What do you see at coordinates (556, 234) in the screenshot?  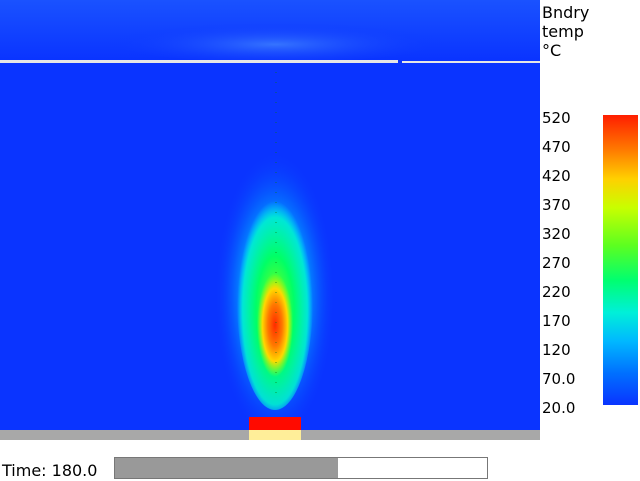 I see `colorbar-tick-label: 320` at bounding box center [556, 234].